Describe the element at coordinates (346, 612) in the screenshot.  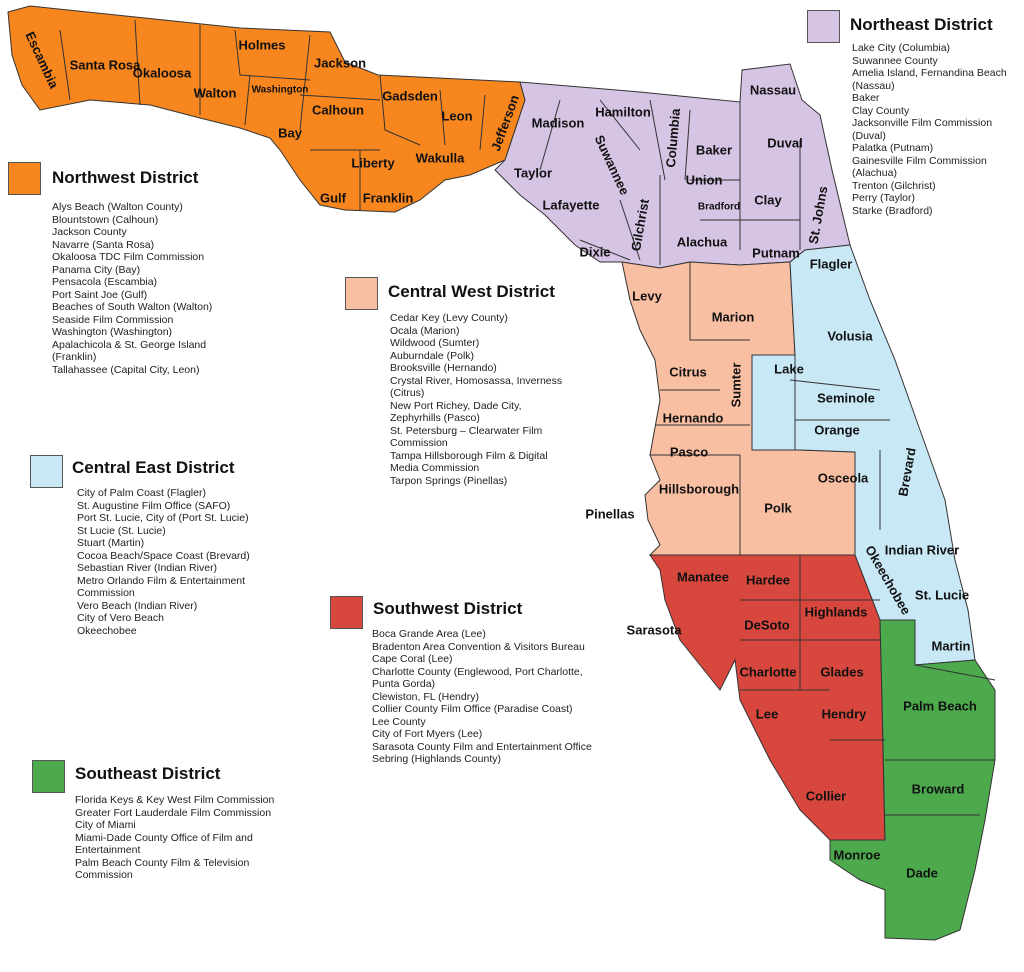
I see `southwest-color-swatch` at that location.